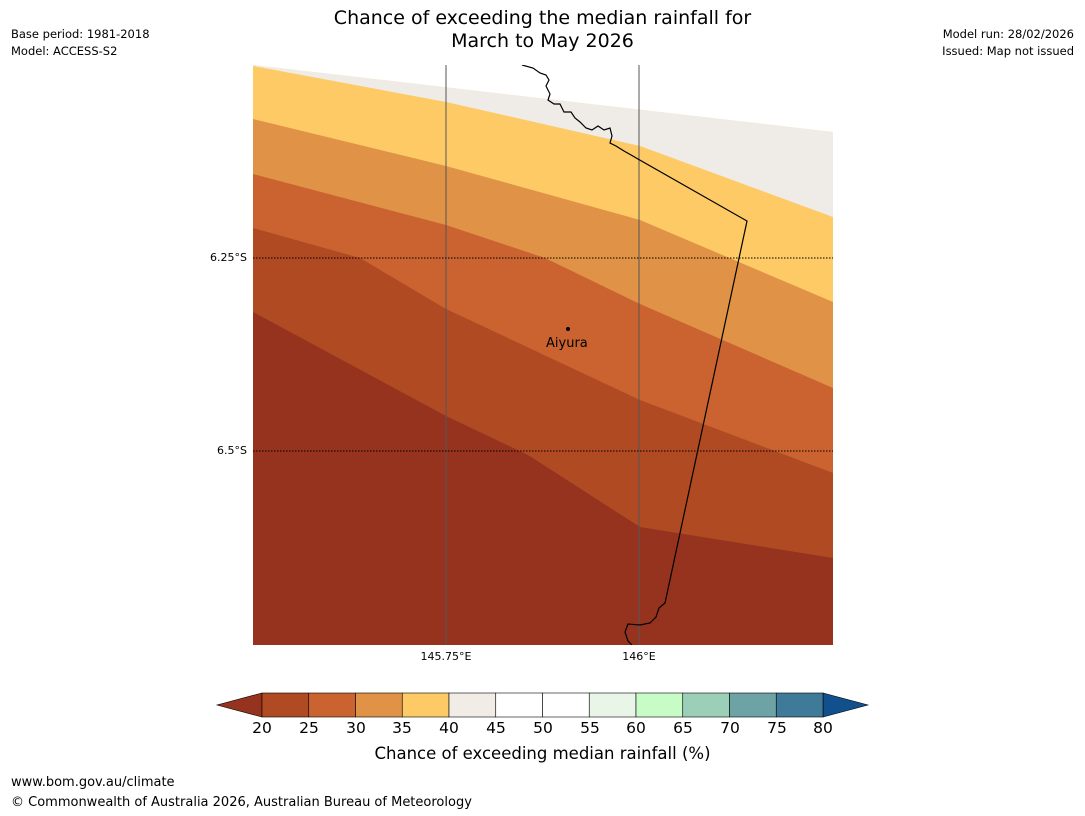 Image resolution: width=1085 pixels, height=816 pixels. What do you see at coordinates (639, 656) in the screenshot?
I see `lon-label-146: 146°E` at bounding box center [639, 656].